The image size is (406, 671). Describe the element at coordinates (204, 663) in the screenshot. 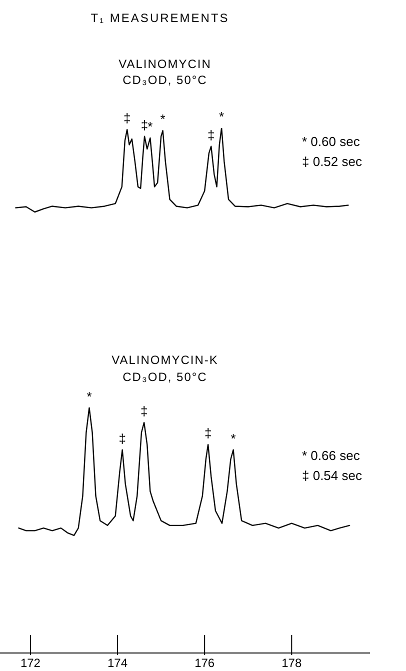

I see `x-tick-label: 176` at that location.